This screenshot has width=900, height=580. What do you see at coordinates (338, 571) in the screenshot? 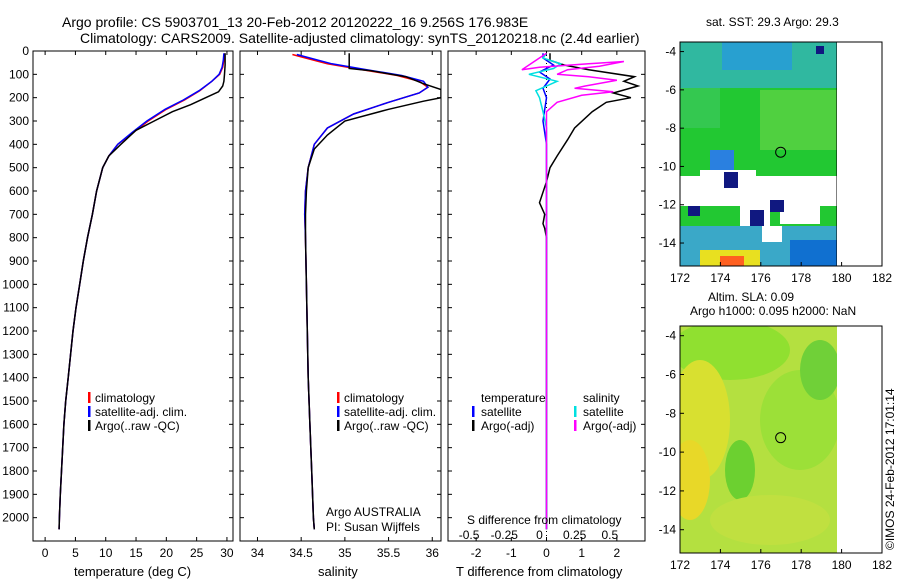
I see `salinity-xlabel: salinity` at bounding box center [338, 571].